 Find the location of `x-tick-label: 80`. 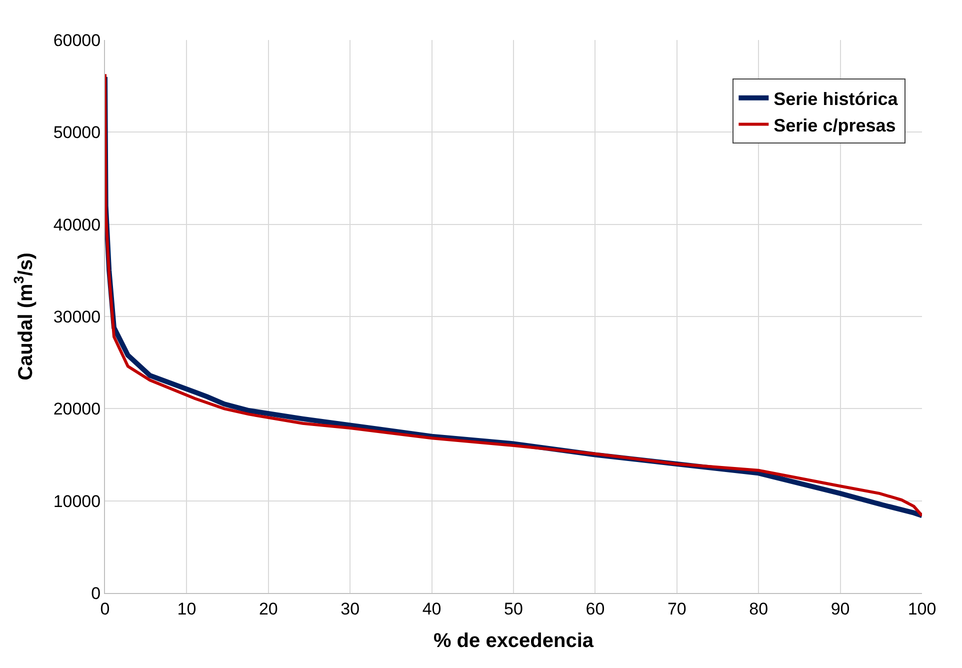

x-tick-label: 80 is located at coordinates (758, 608).